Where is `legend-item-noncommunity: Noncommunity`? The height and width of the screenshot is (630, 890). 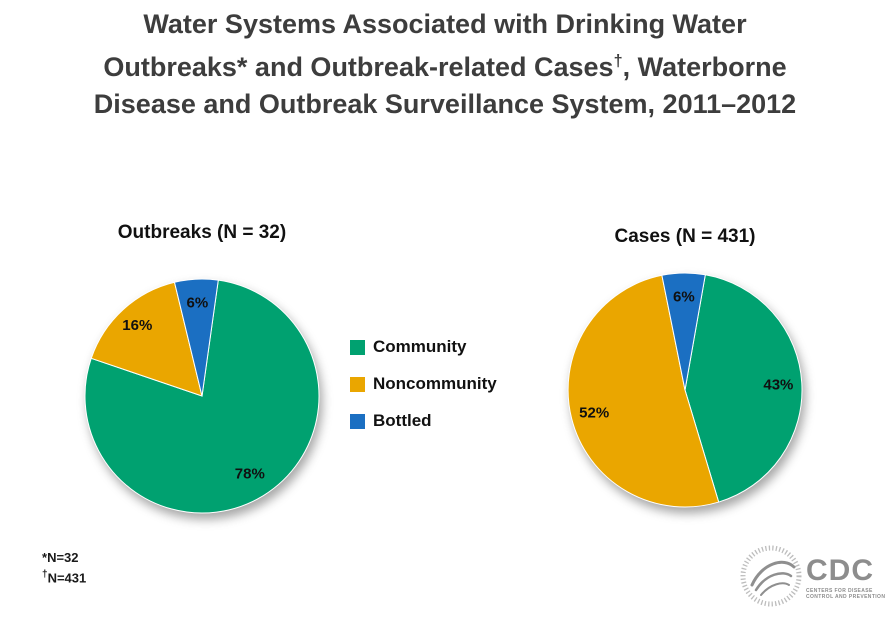
legend-item-noncommunity: Noncommunity is located at coordinates (423, 384).